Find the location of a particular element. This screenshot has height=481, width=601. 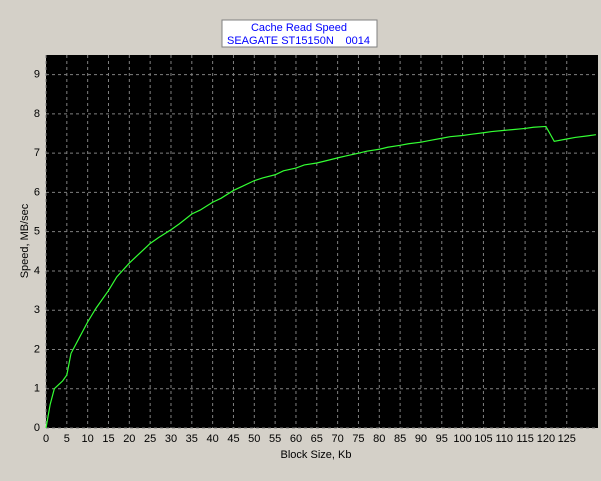

x-tick-label: 20 is located at coordinates (129, 439).